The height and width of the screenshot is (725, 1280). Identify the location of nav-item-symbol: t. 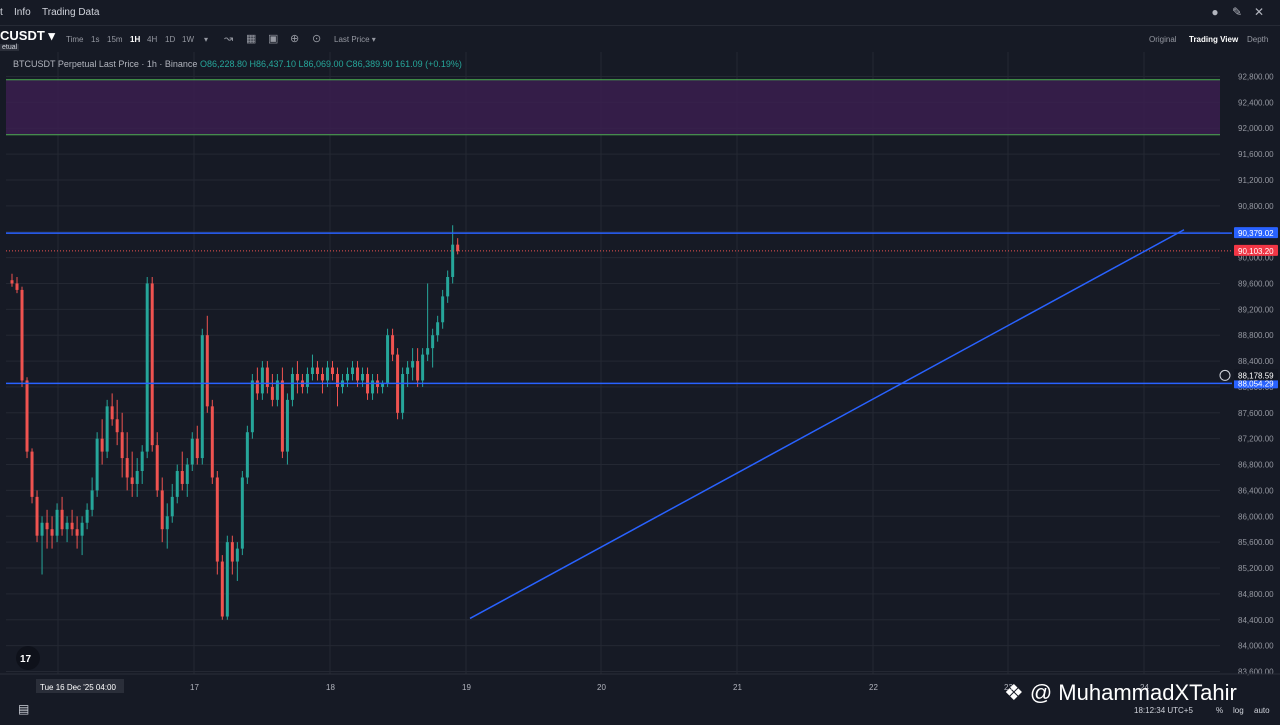
(1, 12).